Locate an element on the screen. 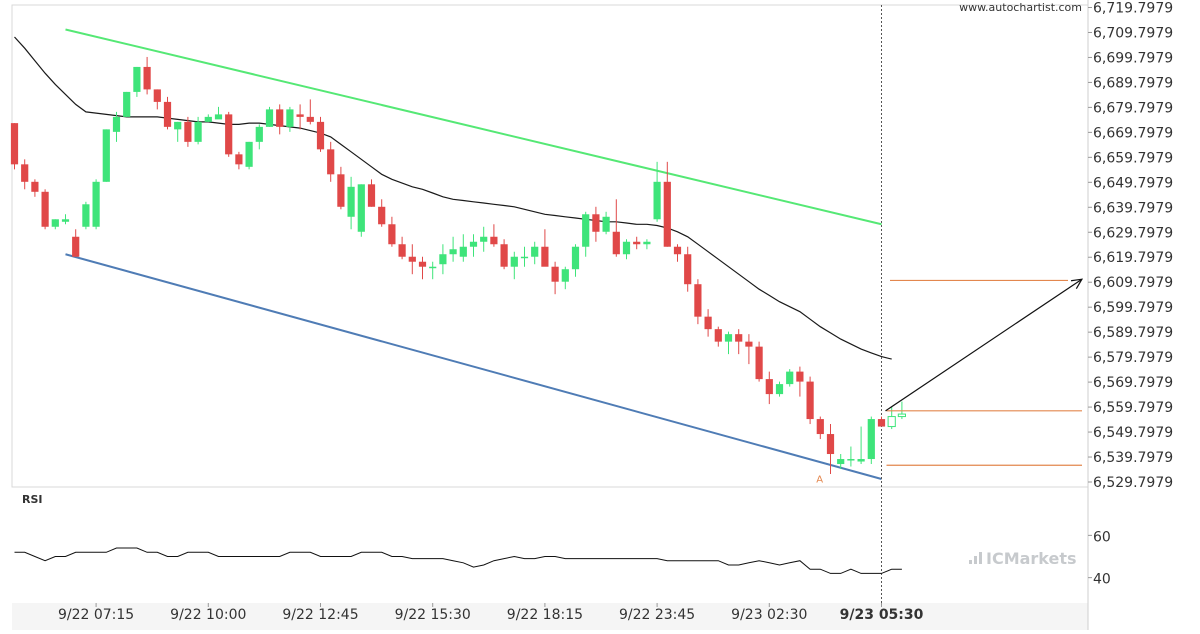  rsi-line is located at coordinates (458, 560).